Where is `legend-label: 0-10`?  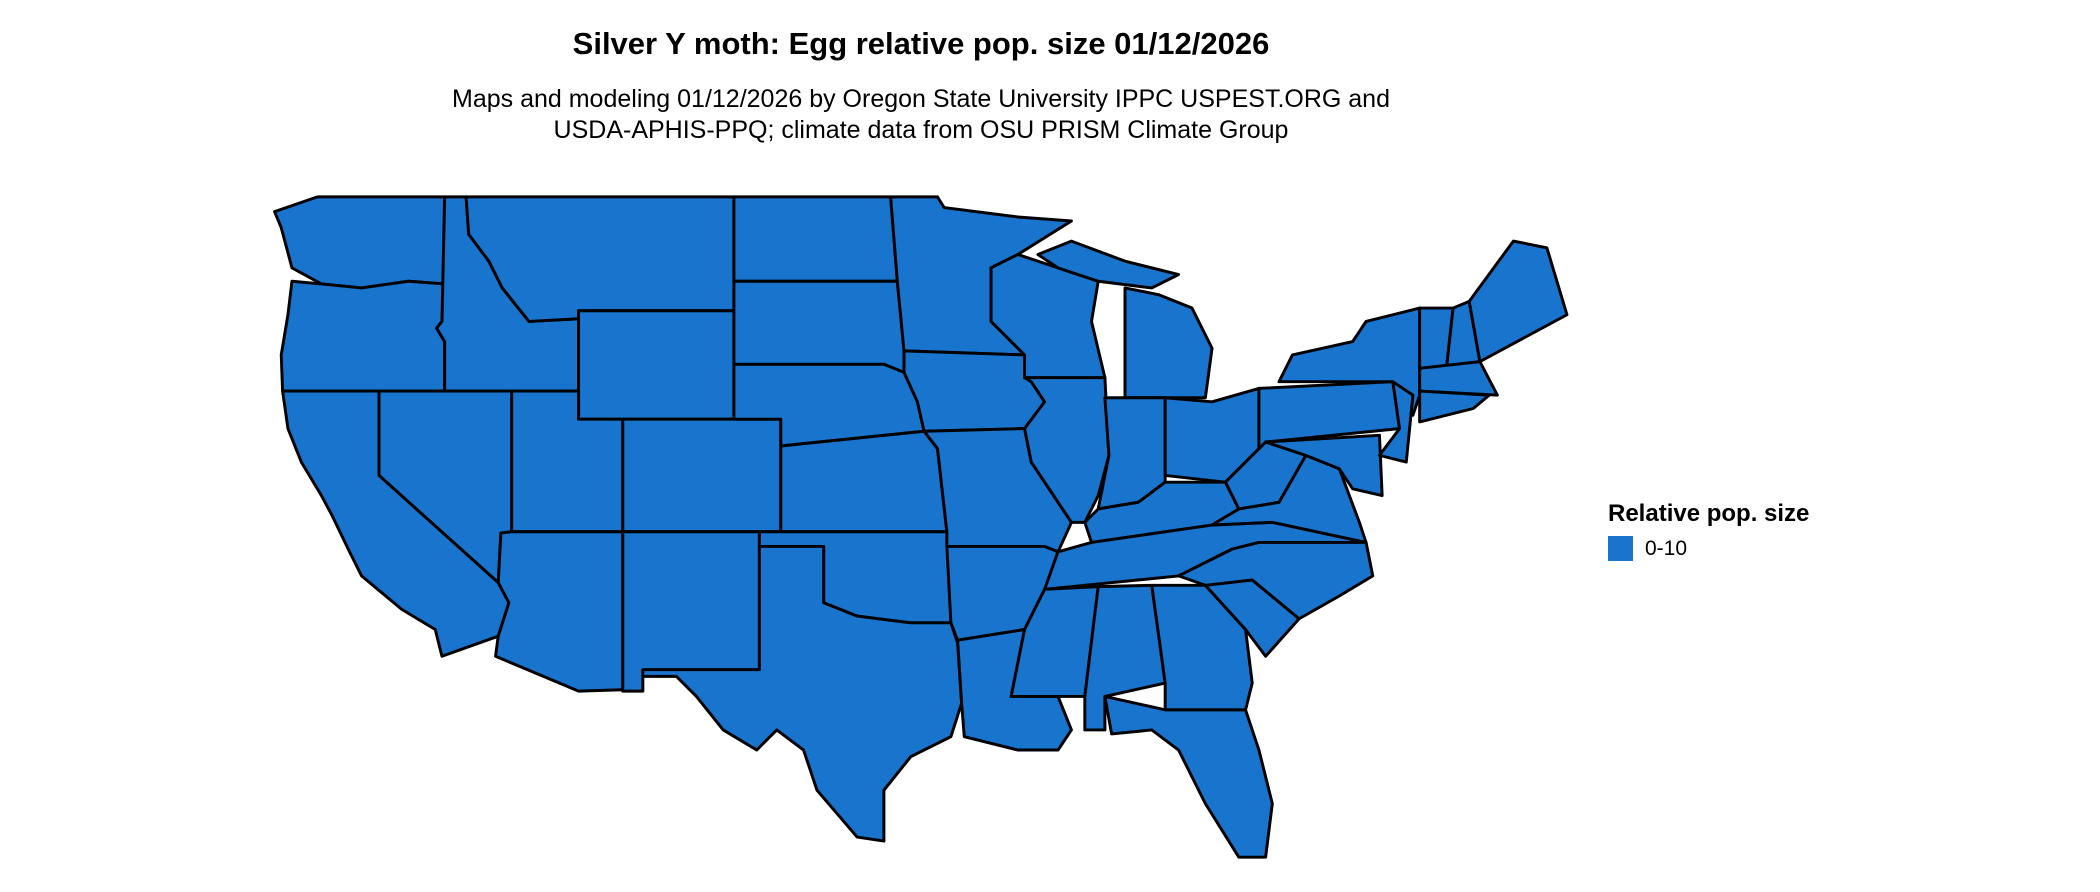
legend-label: 0-10 is located at coordinates (1666, 548).